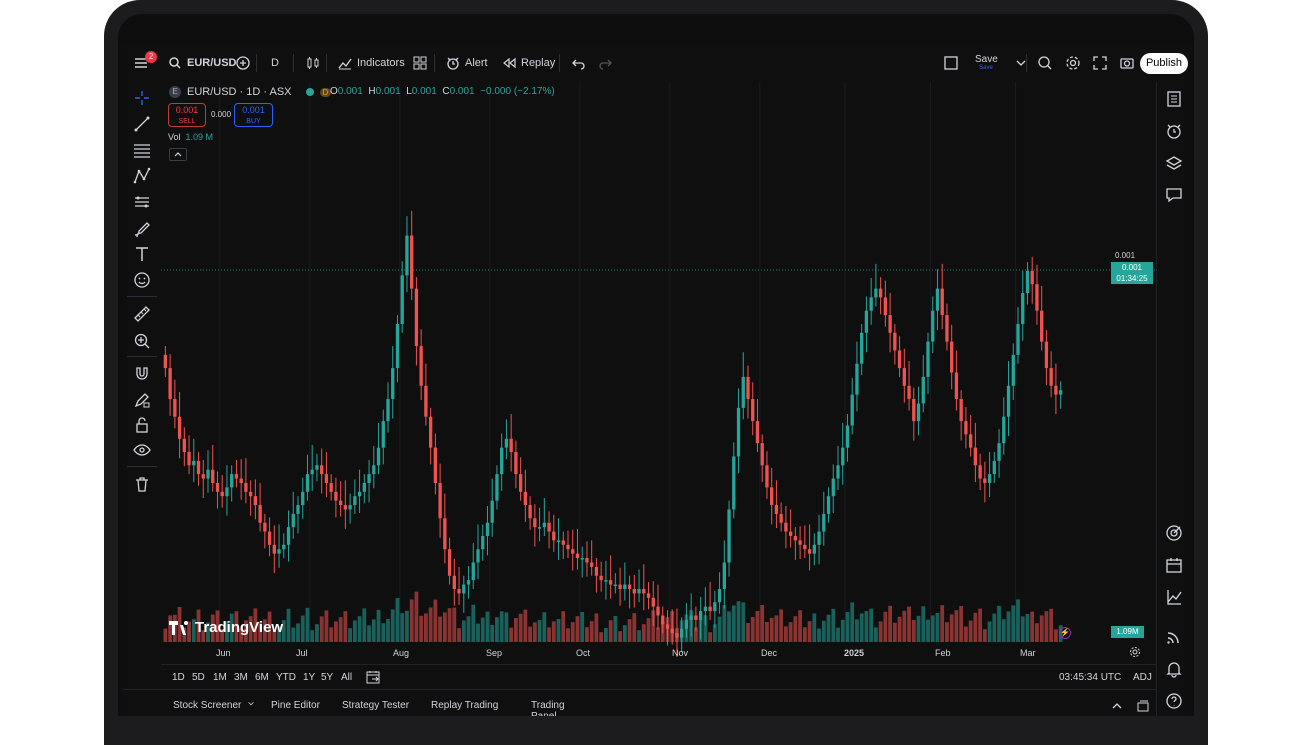 This screenshot has width=1312, height=745. What do you see at coordinates (1021, 63) in the screenshot?
I see `save-dropdown-button` at bounding box center [1021, 63].